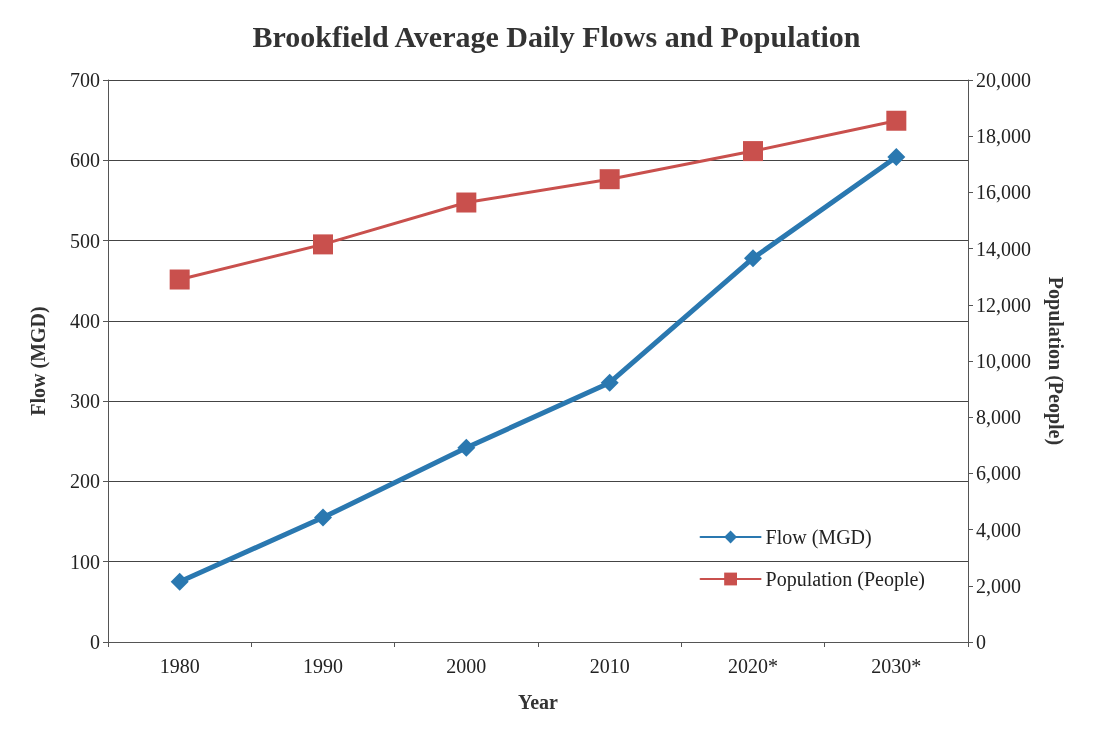 This screenshot has height=732, width=1113. Describe the element at coordinates (998, 417) in the screenshot. I see `y2-tick-label: 8,000` at that location.